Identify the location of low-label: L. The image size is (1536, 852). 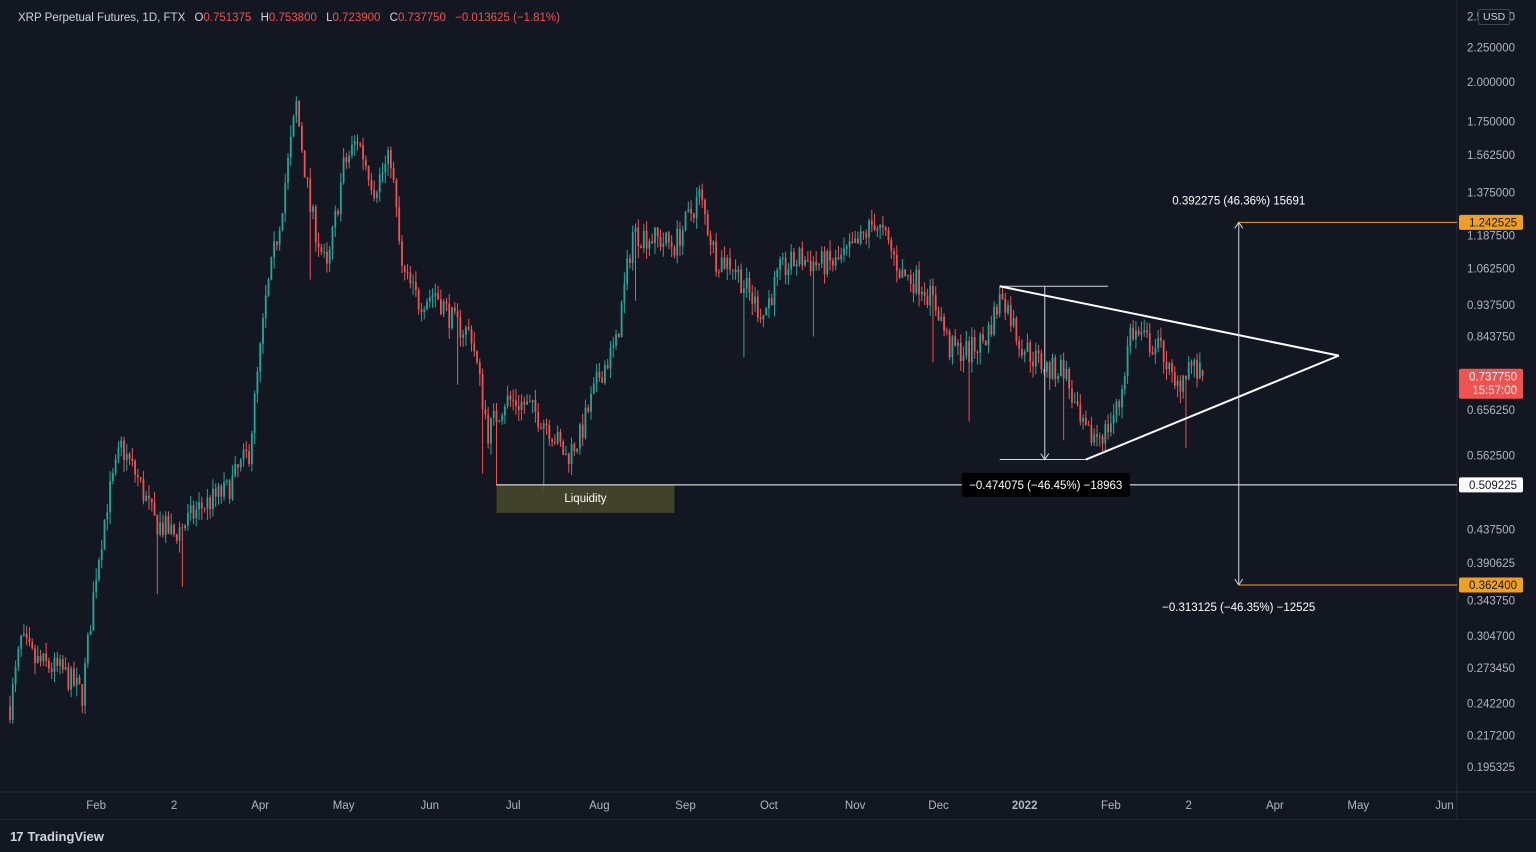
(329, 18).